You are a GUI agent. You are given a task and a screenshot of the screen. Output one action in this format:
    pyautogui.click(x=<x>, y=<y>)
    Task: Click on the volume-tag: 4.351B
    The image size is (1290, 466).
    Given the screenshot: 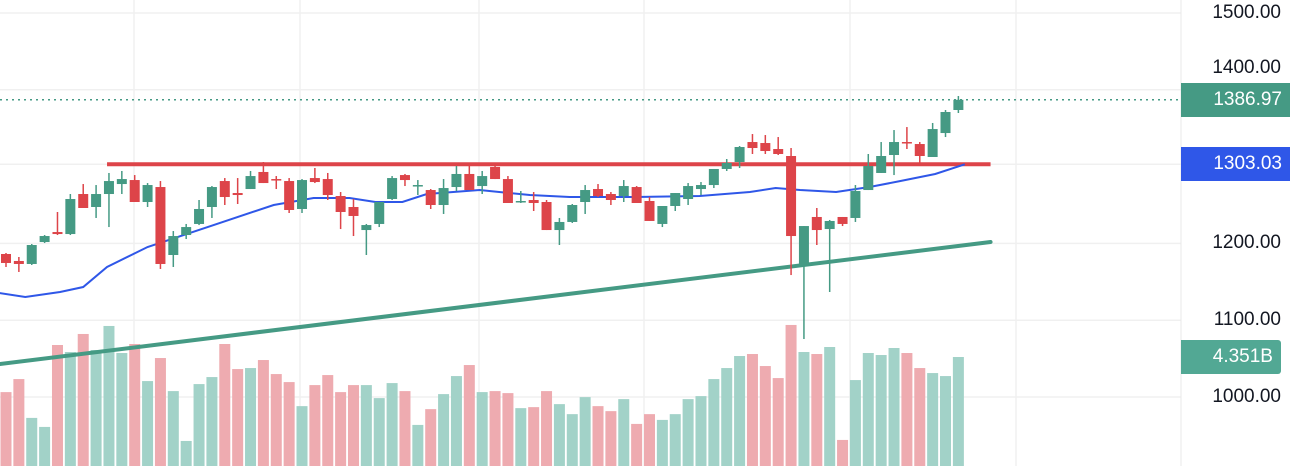 What is the action you would take?
    pyautogui.click(x=1231, y=357)
    